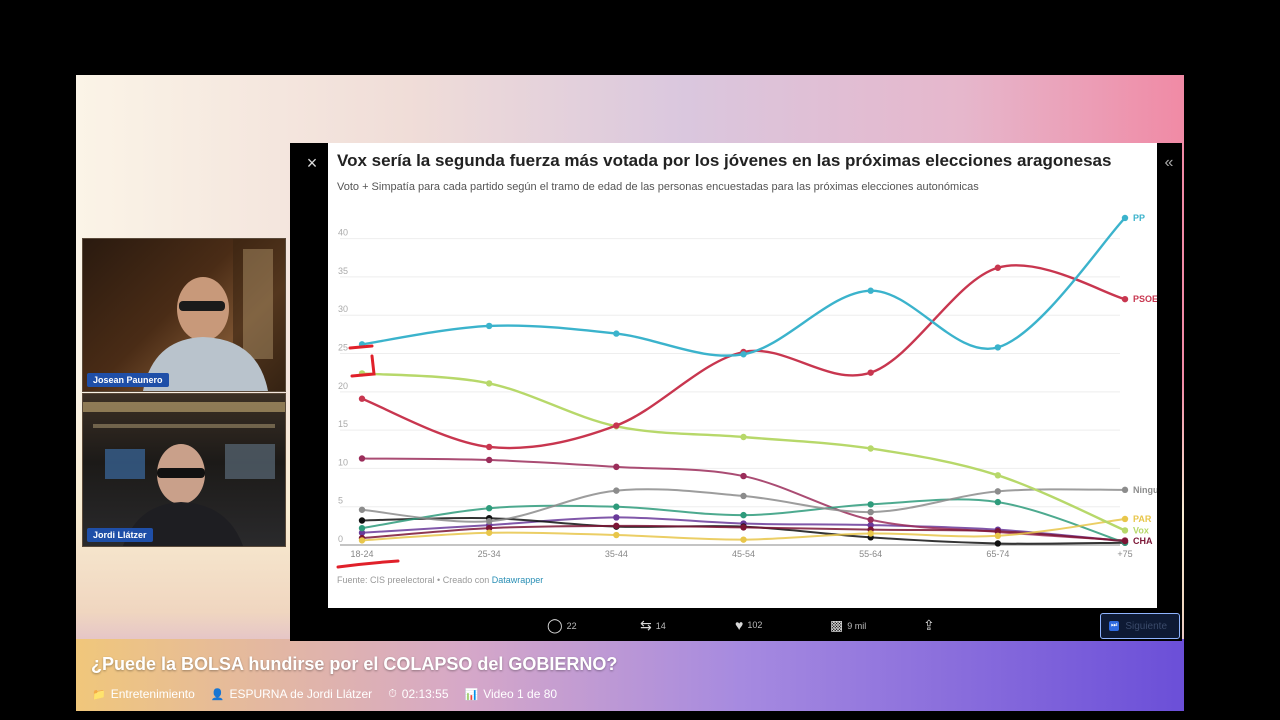 Image resolution: width=1280 pixels, height=720 pixels. I want to click on y-tick-label: 25, so click(343, 348).